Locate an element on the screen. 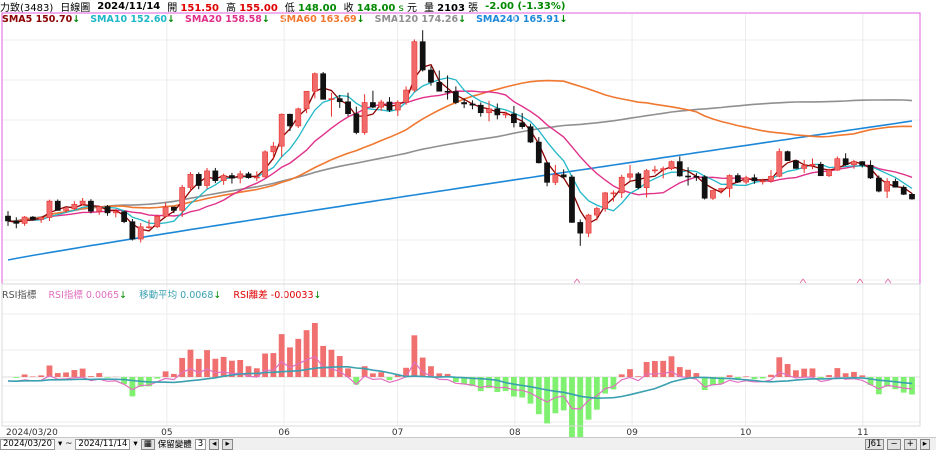  zoom-level-button: J61 is located at coordinates (874, 444).